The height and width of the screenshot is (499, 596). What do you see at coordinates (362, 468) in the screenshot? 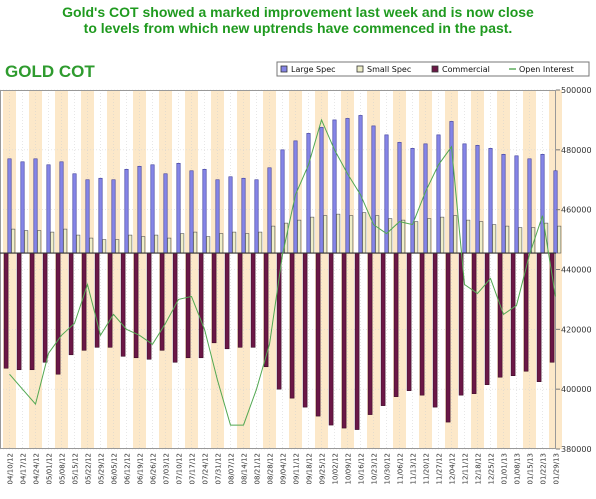
I see `x-tick-label: 10/16/12` at bounding box center [362, 468].